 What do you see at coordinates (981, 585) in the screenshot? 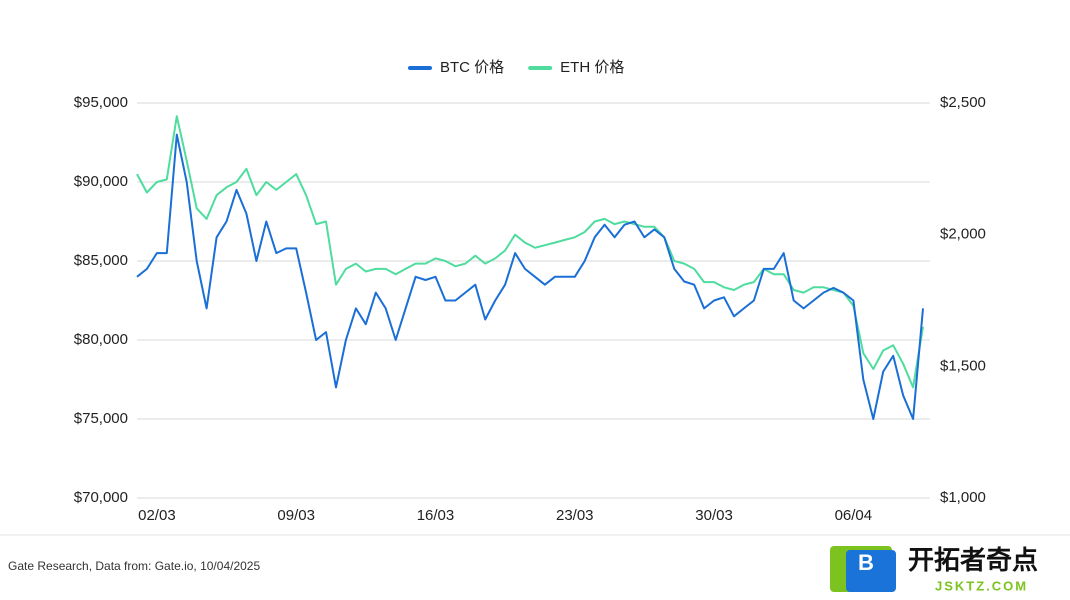
I see `watermark-url: JSKTZ.COM` at bounding box center [981, 585].